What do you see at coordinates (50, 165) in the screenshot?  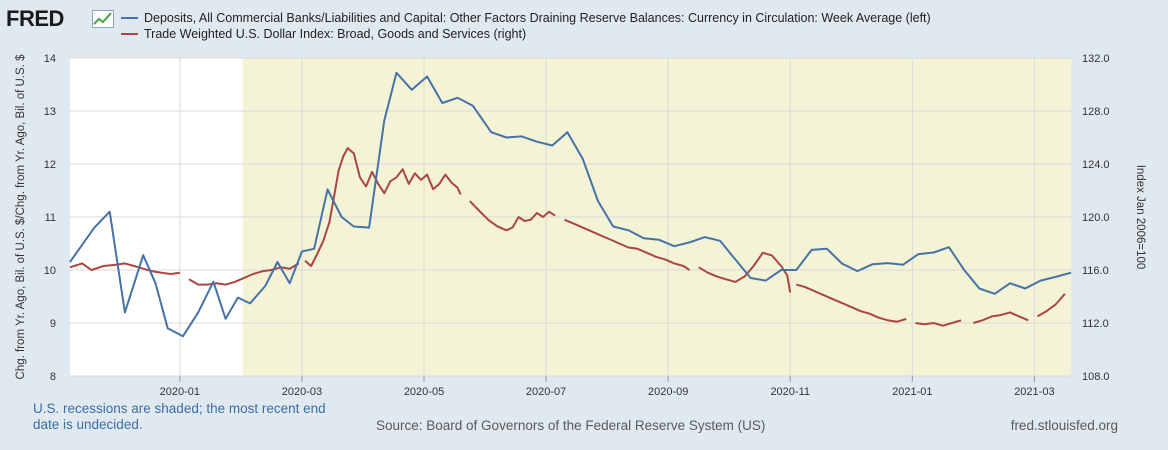 I see `left-tick-label: 12` at bounding box center [50, 165].